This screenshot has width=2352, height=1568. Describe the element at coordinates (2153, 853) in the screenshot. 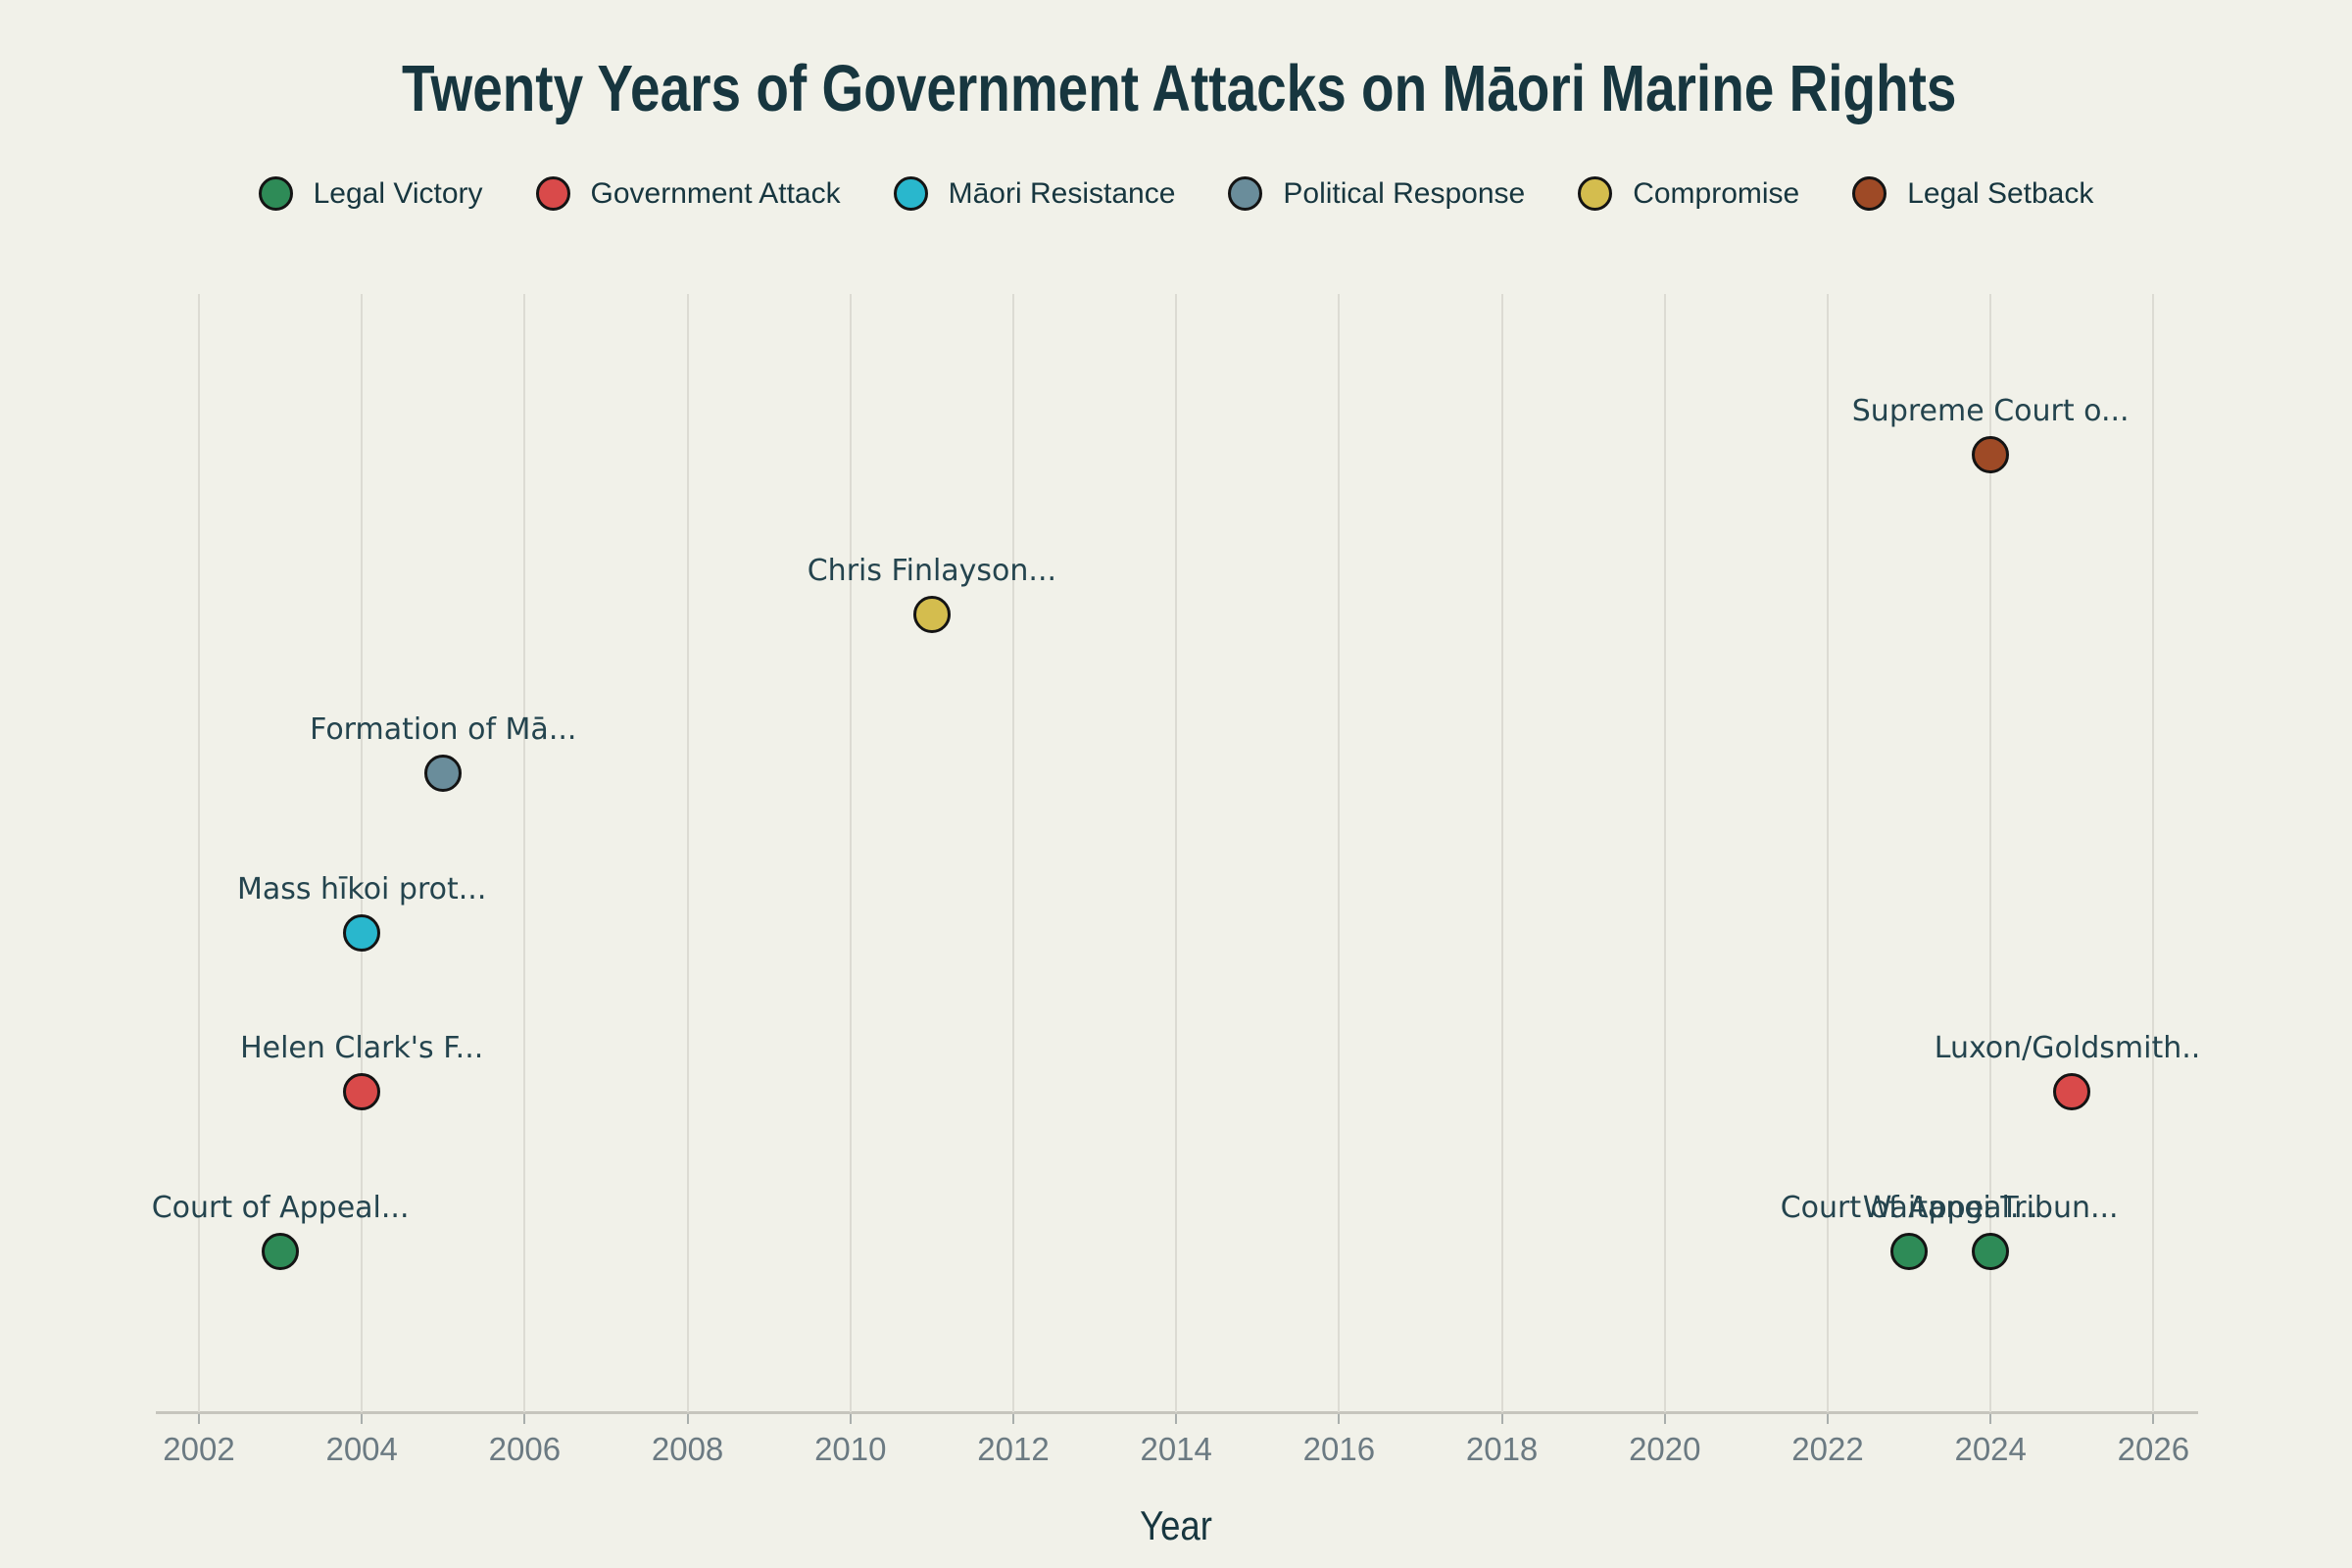

I see `gridline-2026` at that location.